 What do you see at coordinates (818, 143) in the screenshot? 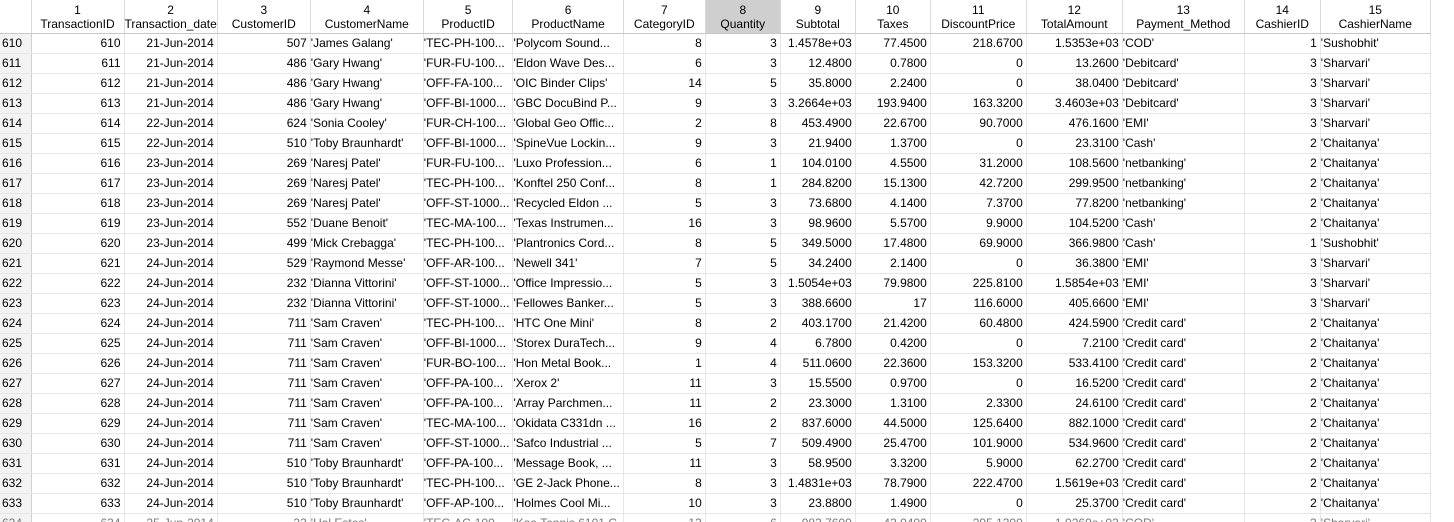
I see `table-cell: 21.9400` at bounding box center [818, 143].